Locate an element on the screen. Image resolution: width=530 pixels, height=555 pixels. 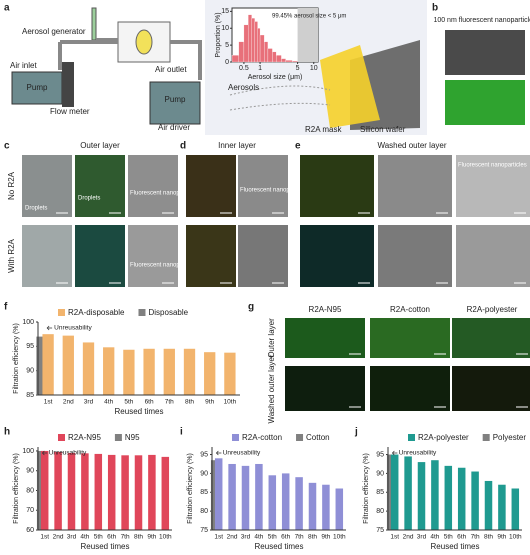
y-tick-label: 75 is located at coordinates (380, 530).